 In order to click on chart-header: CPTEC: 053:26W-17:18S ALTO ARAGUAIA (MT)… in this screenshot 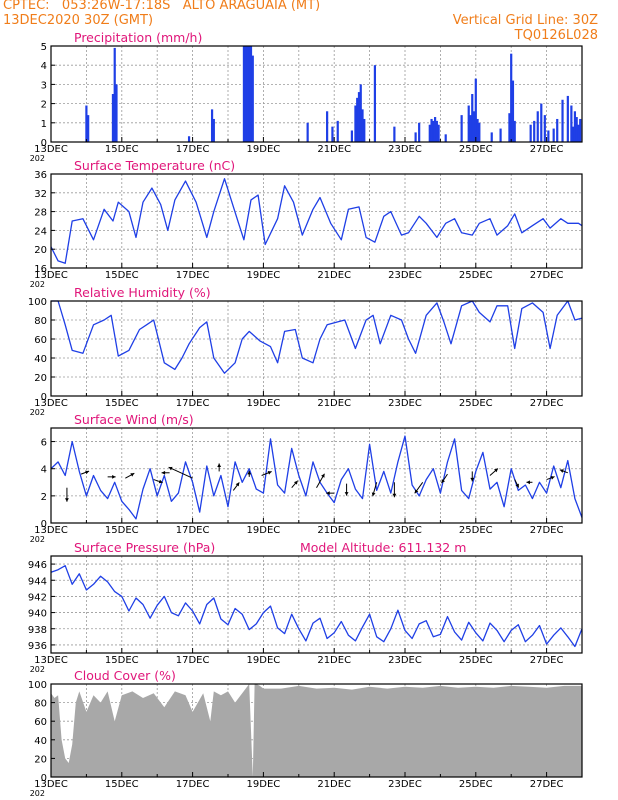, I will do `click(309, 23)`.